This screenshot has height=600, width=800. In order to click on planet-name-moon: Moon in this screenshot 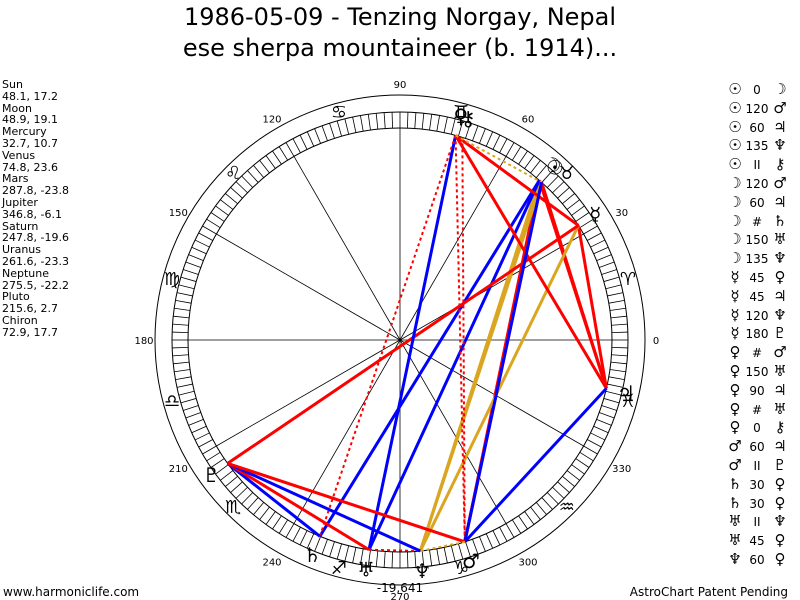, I will do `click(17, 108)`.